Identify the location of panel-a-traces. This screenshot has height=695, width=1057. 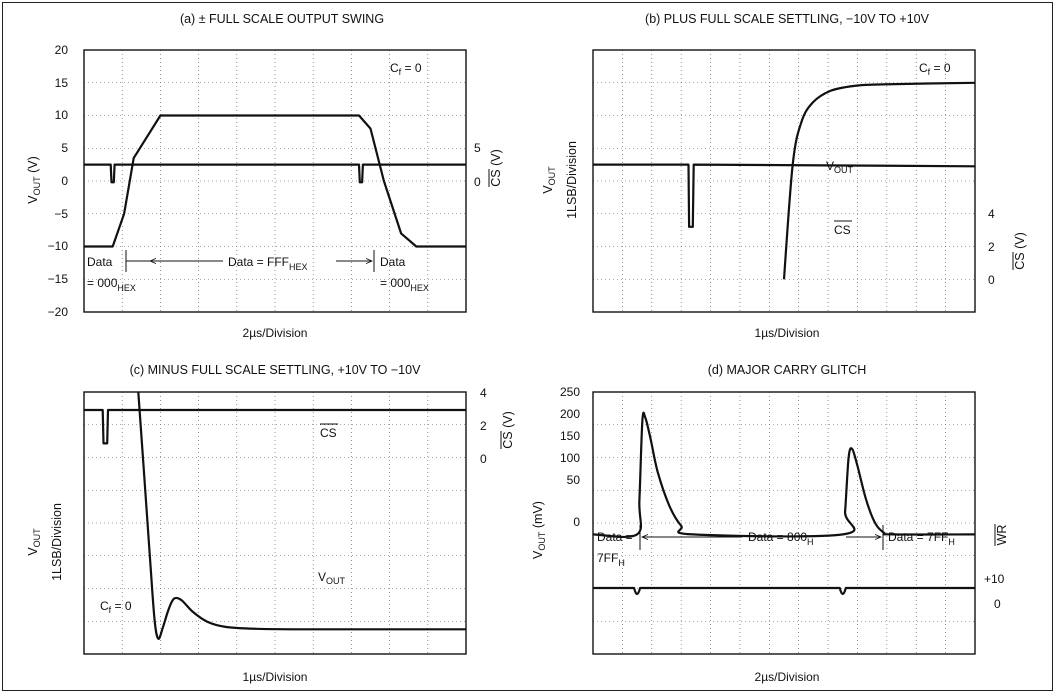
(275, 181).